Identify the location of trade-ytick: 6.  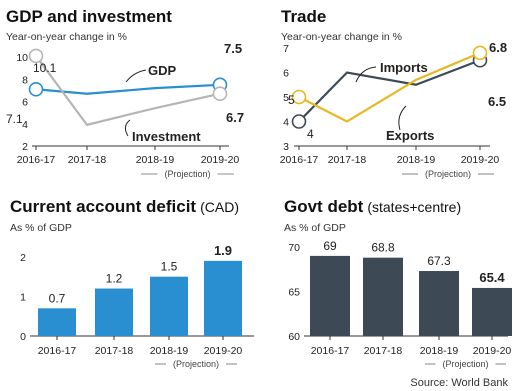
(286, 74).